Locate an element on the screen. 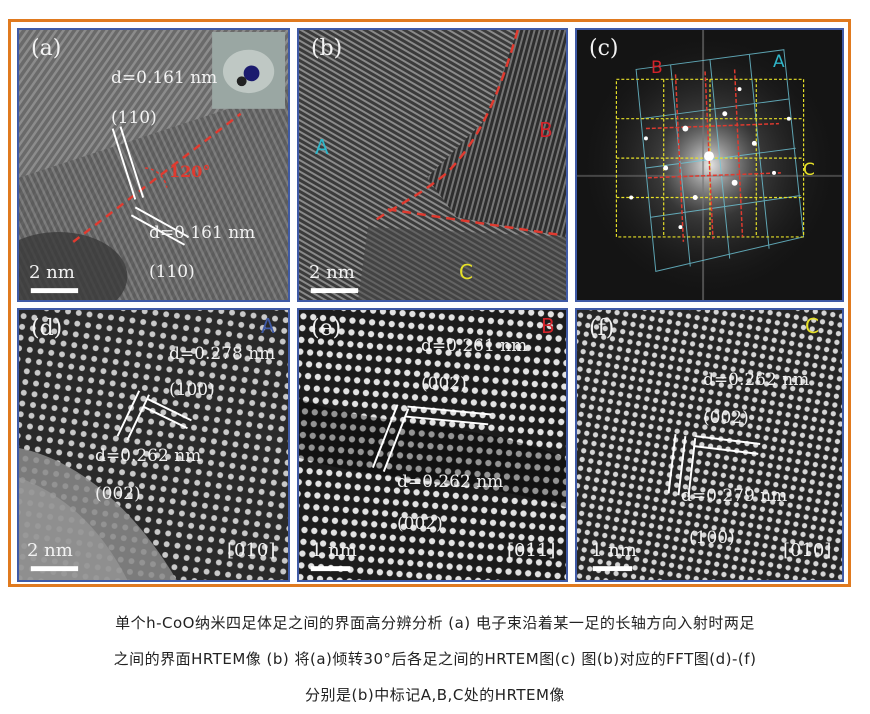 Image resolution: width=870 pixels, height=714 pixels. panel-f-zone: C is located at coordinates (812, 326).